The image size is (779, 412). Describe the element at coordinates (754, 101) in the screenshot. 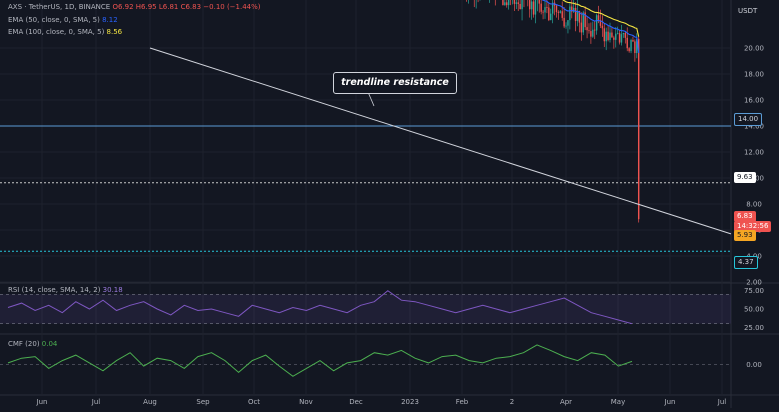

I see `y-tick-label: 16.00` at that location.